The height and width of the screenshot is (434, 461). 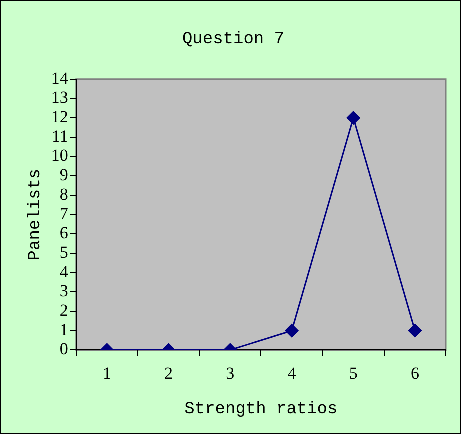 I want to click on x-tick-label: 1, so click(x=107, y=373).